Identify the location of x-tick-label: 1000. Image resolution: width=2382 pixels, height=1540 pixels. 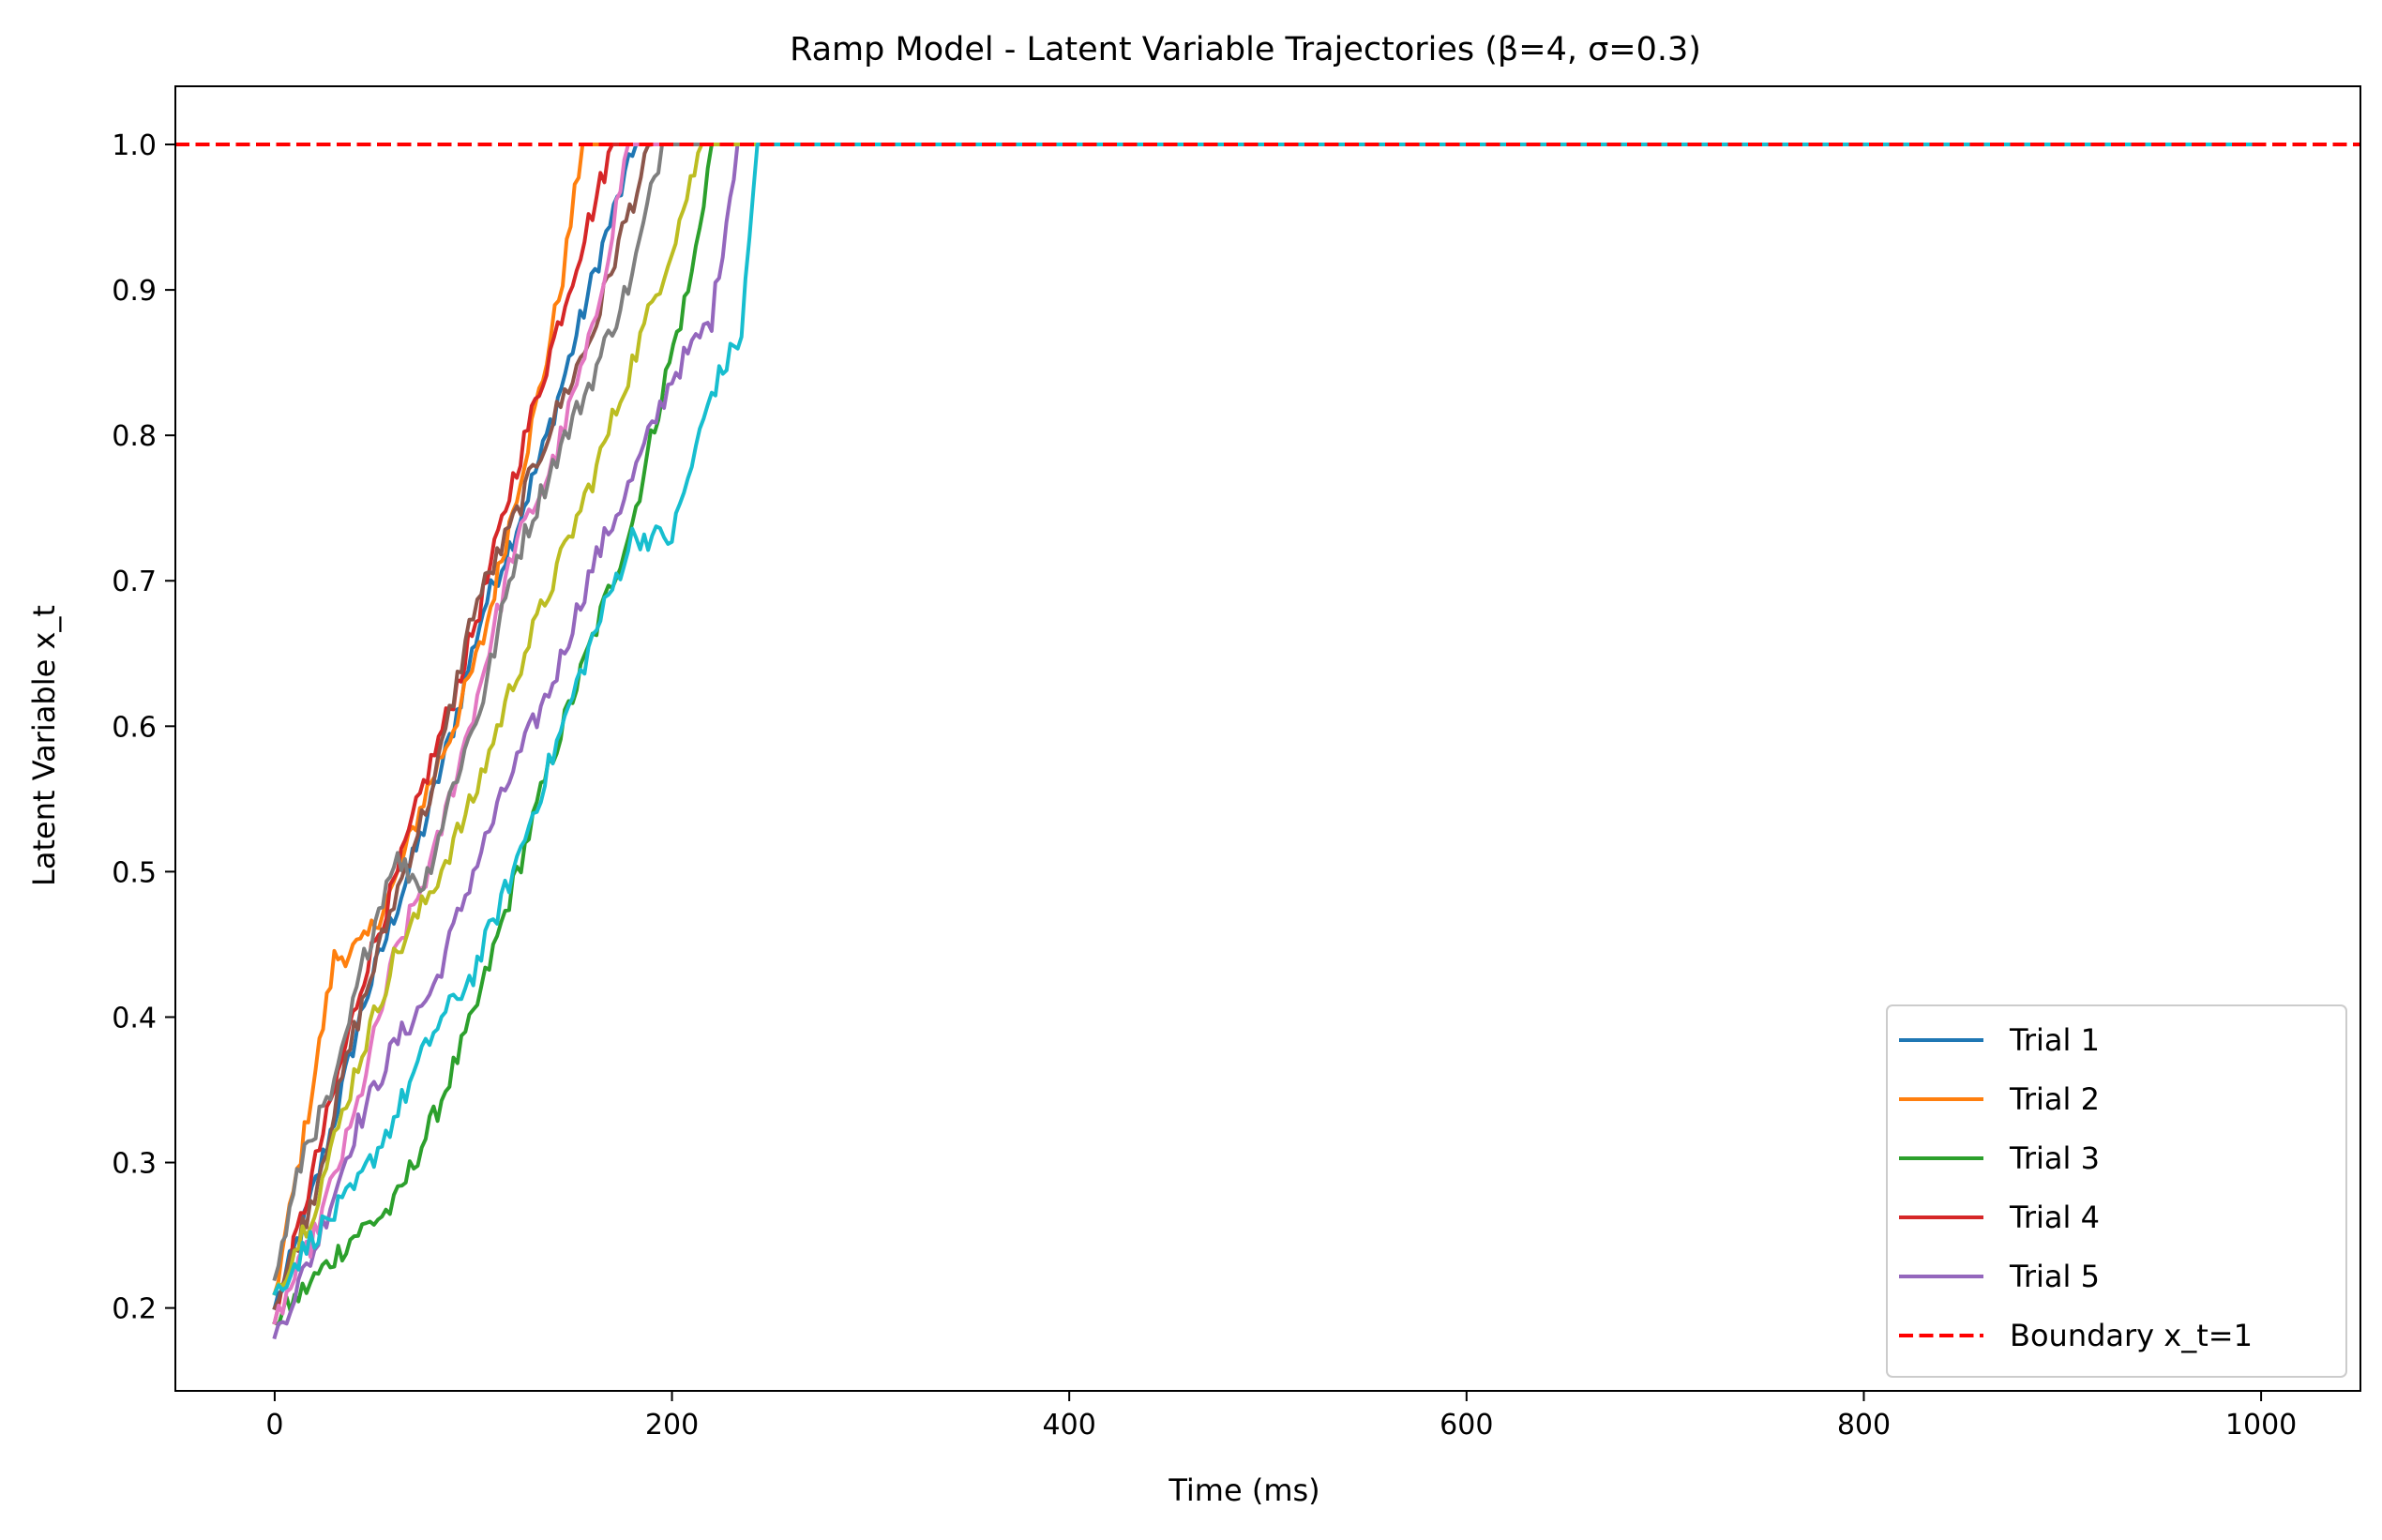
(2261, 1425).